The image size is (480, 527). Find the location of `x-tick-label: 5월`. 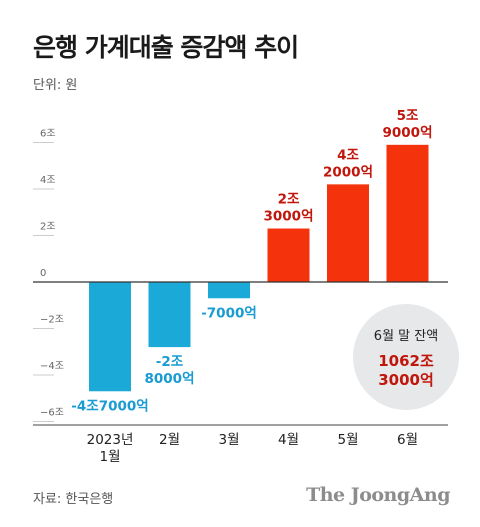

x-tick-label: 5월 is located at coordinates (347, 440).